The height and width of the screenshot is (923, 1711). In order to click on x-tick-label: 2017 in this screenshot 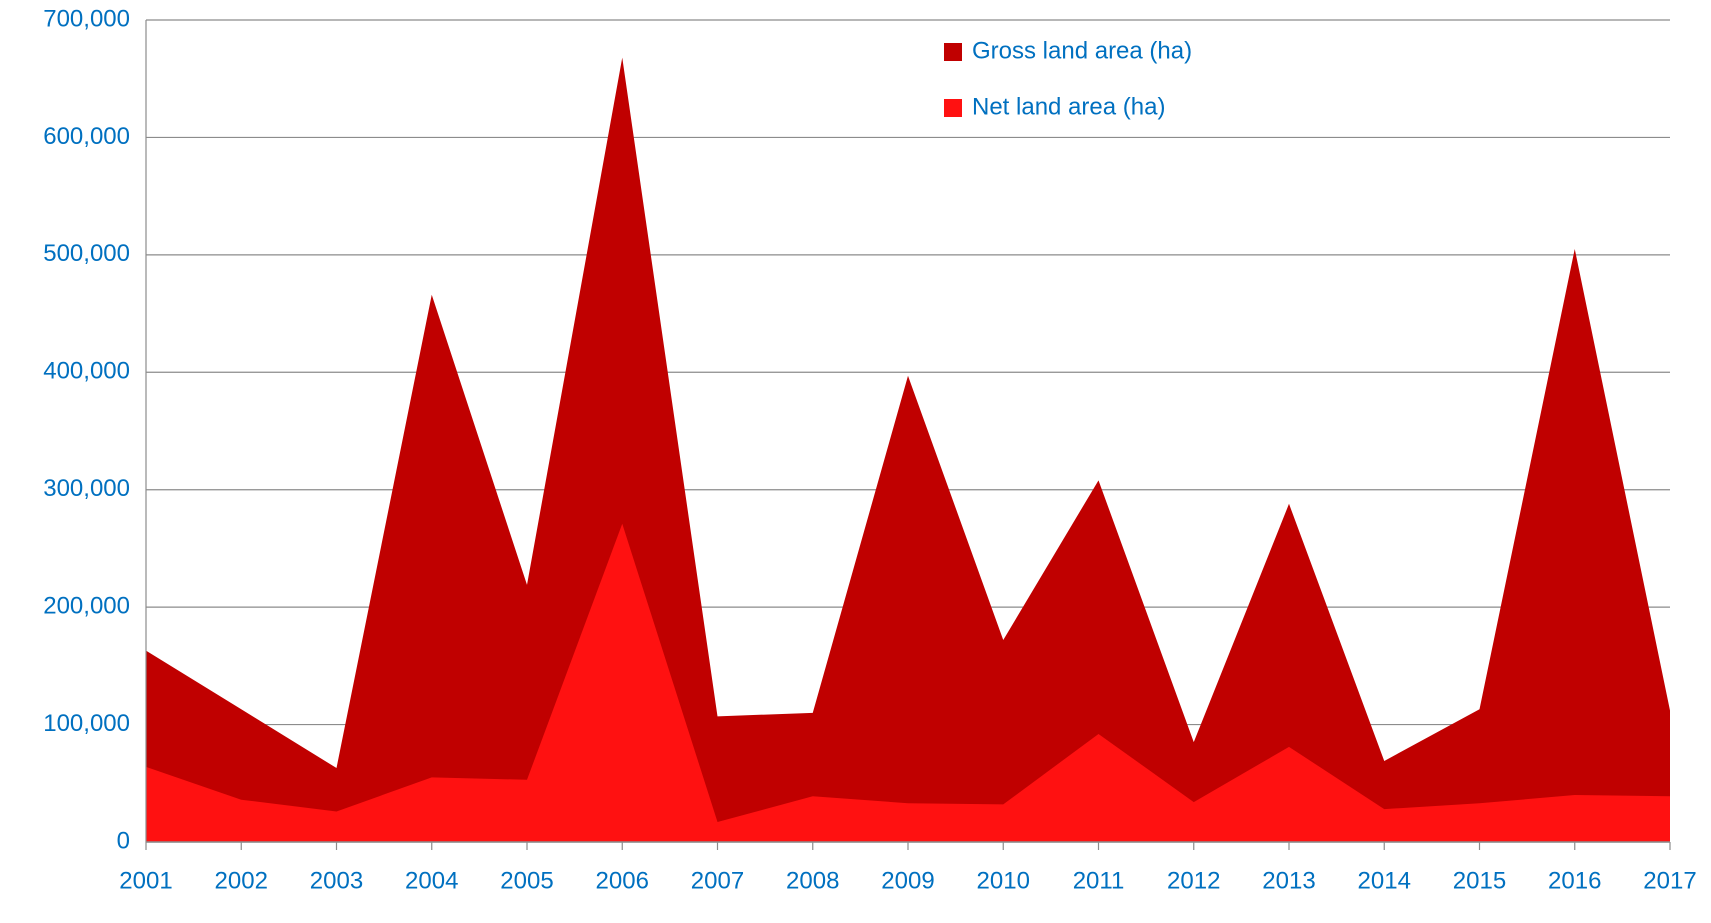, I will do `click(1669, 880)`.